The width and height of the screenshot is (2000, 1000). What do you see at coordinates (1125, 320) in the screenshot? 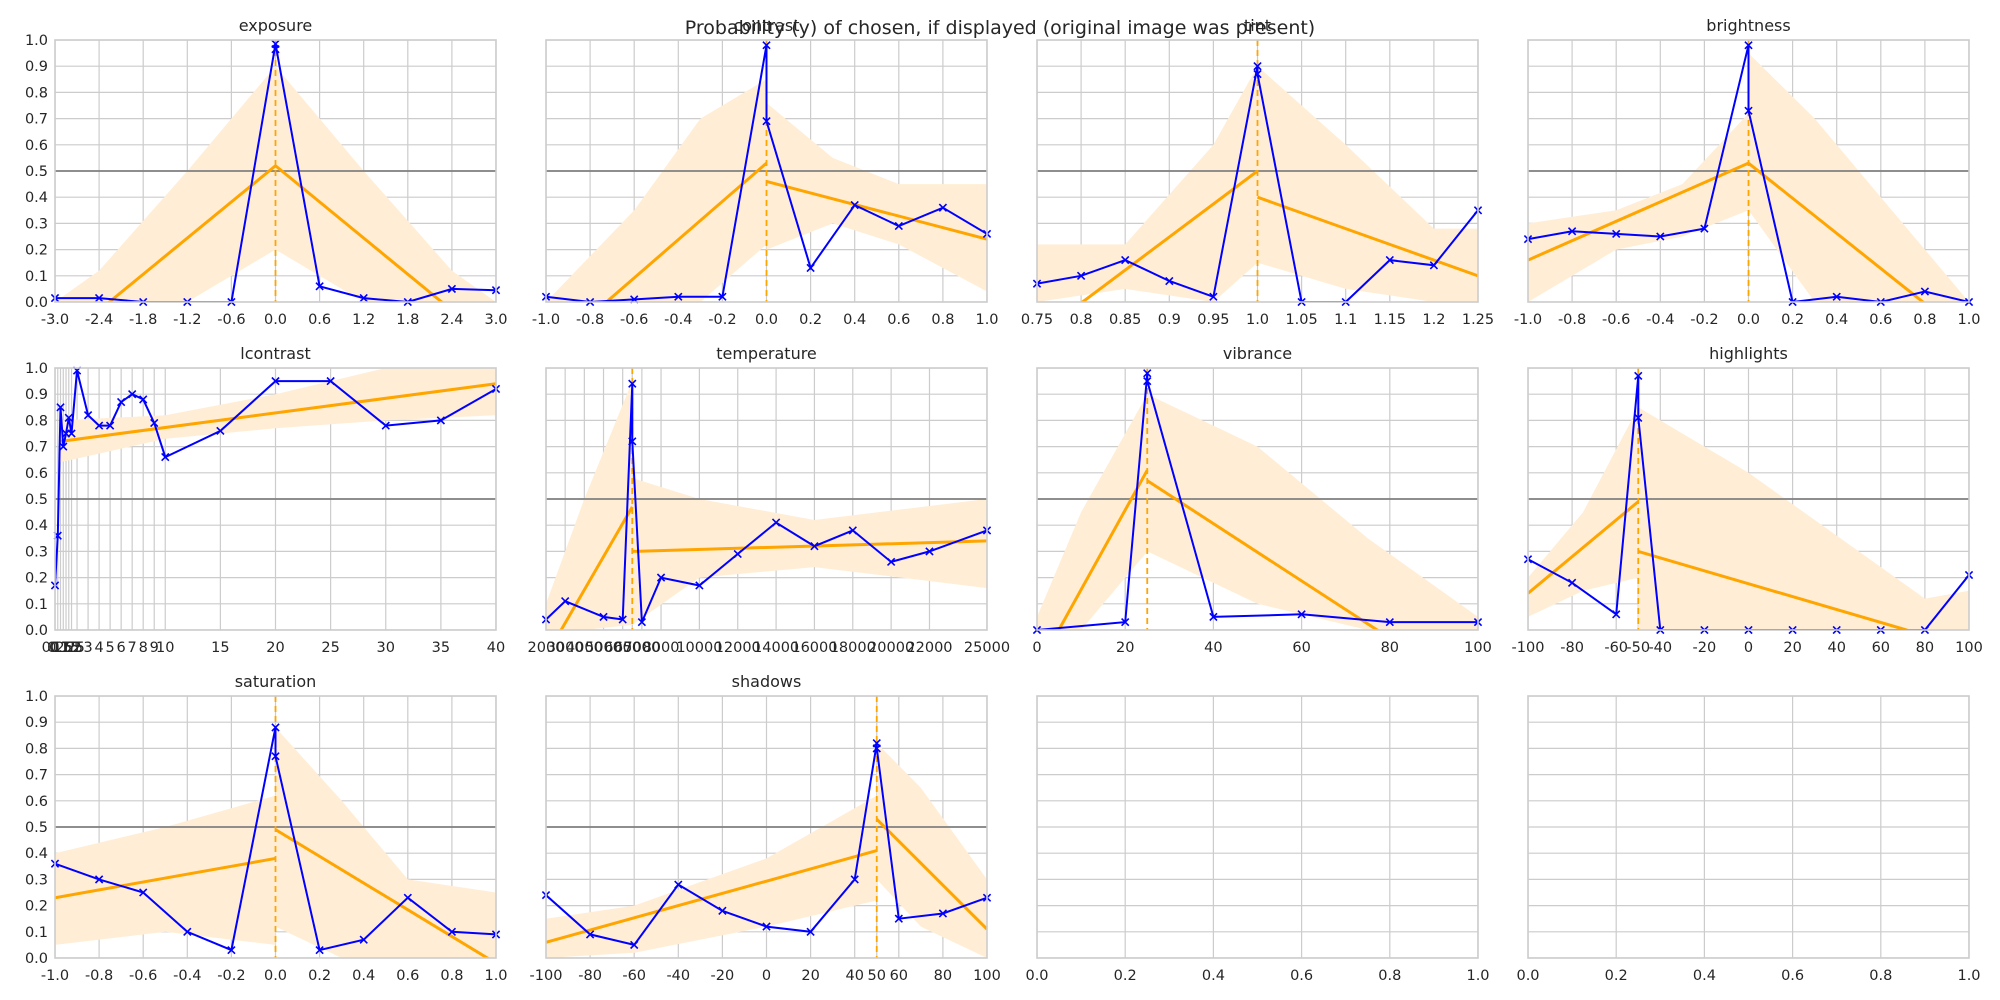
I see `x-tick-label: 0.85` at bounding box center [1125, 320].